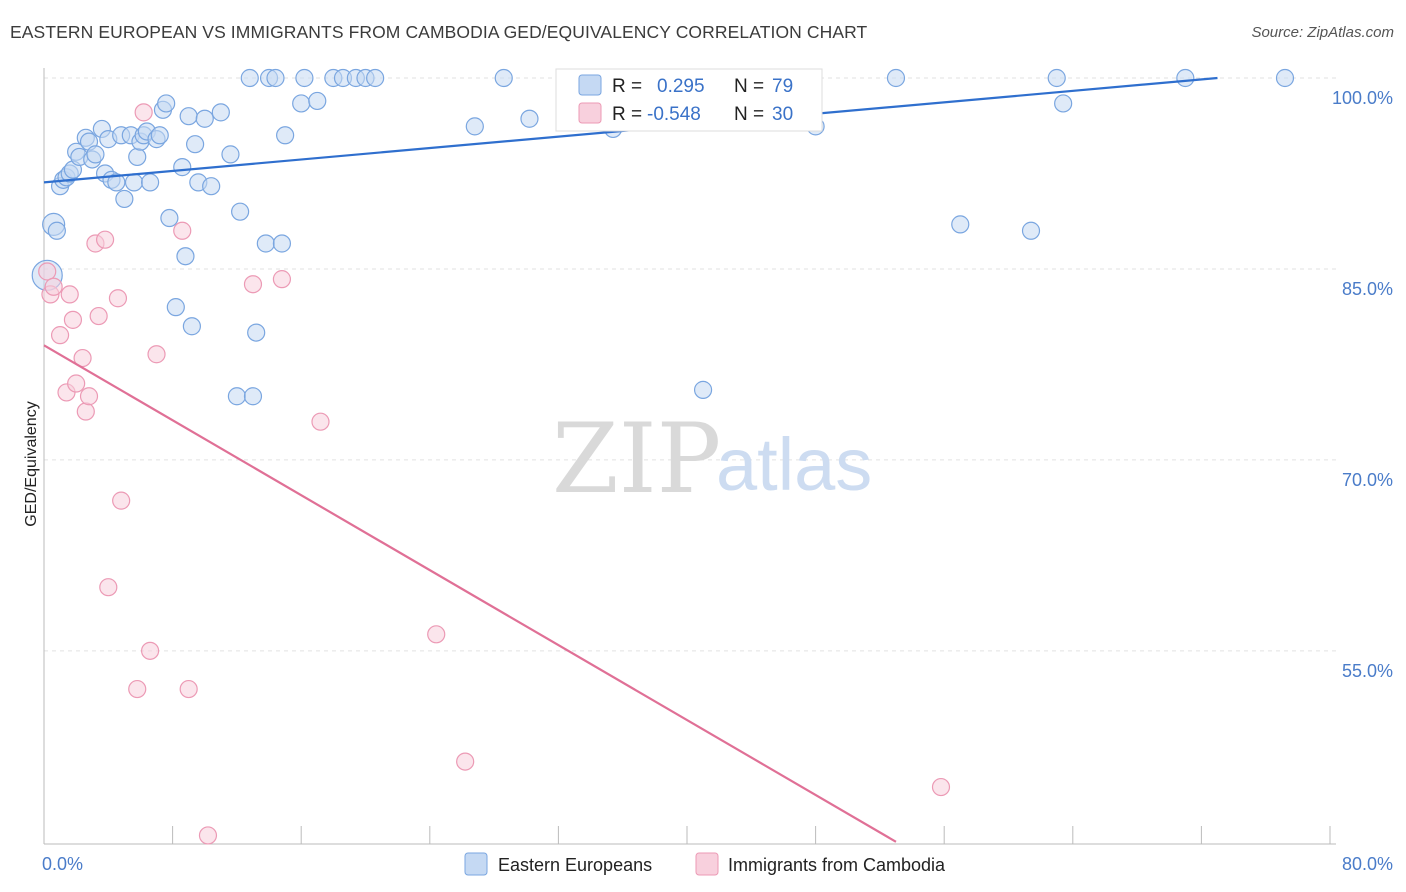 This screenshot has height=892, width=1406. Describe the element at coordinates (689, 100) in the screenshot. I see `correlation-legend: R = 0.295 N = 79 R = -0.548 N = 30` at that location.